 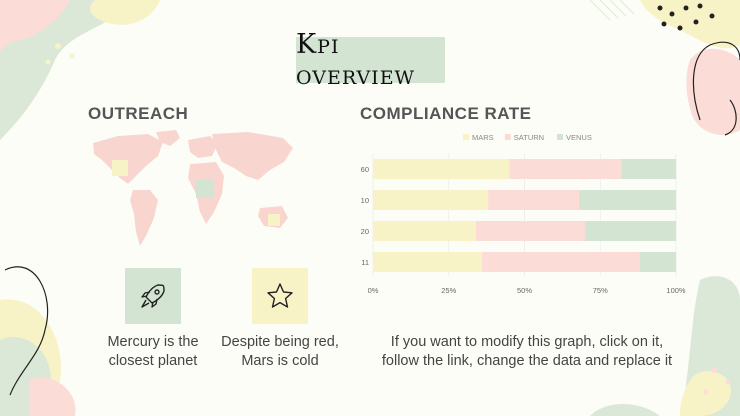 I want to click on caption-mars-line1: Despite being red,, so click(x=280, y=342).